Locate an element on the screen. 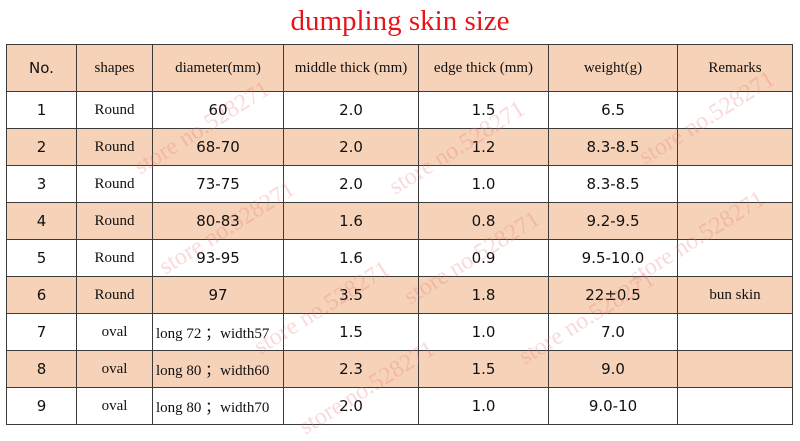  cell-remarks: bun skin is located at coordinates (735, 295).